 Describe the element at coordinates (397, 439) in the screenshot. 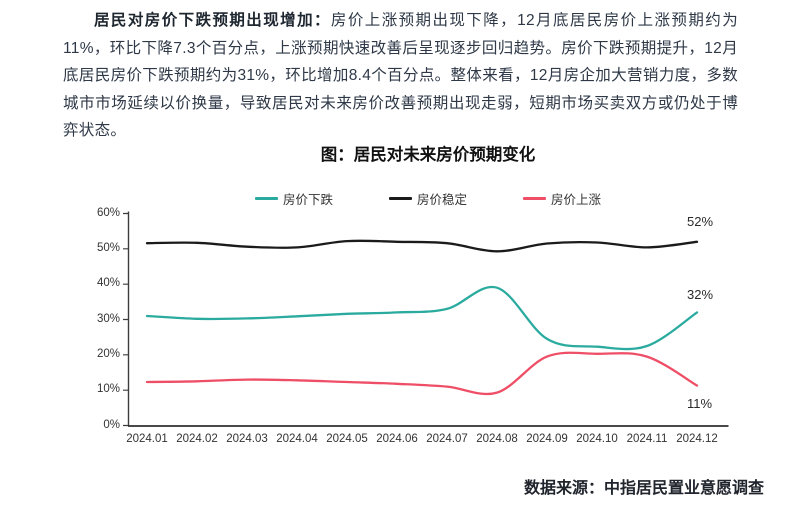

I see `x-tick-label: 2024.06` at that location.